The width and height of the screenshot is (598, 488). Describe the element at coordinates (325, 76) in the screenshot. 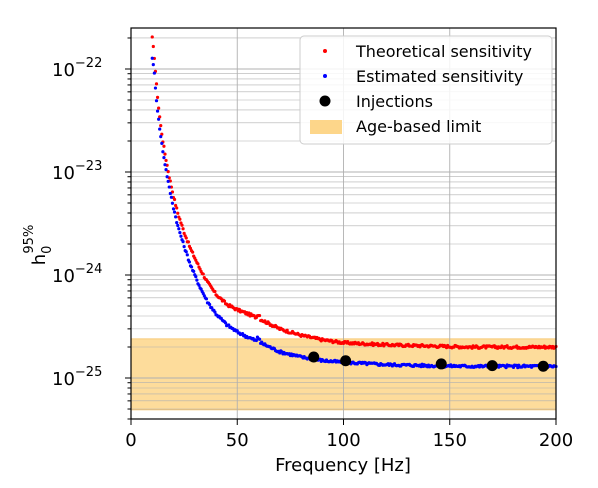

I see `legend-marker-estimated` at that location.